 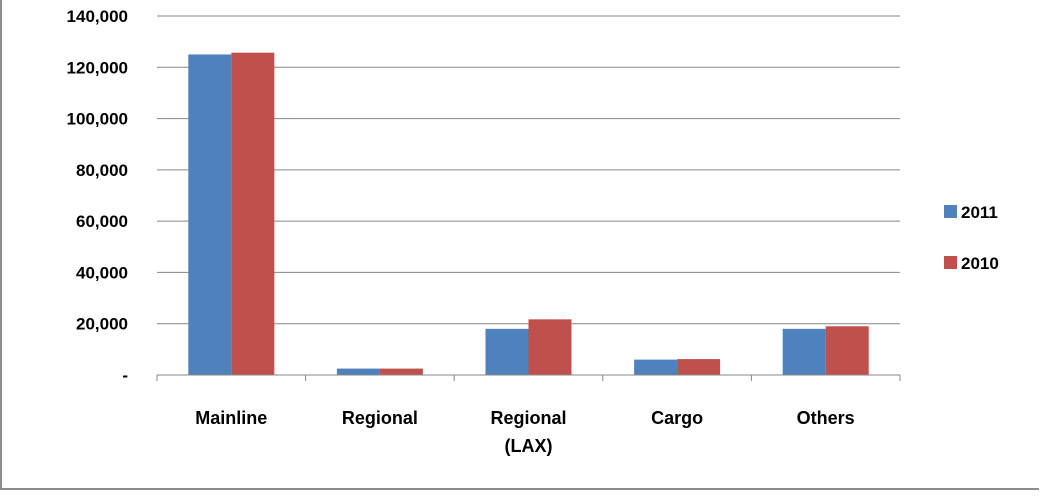 What do you see at coordinates (125, 375) in the screenshot?
I see `y-tick-label: -` at bounding box center [125, 375].